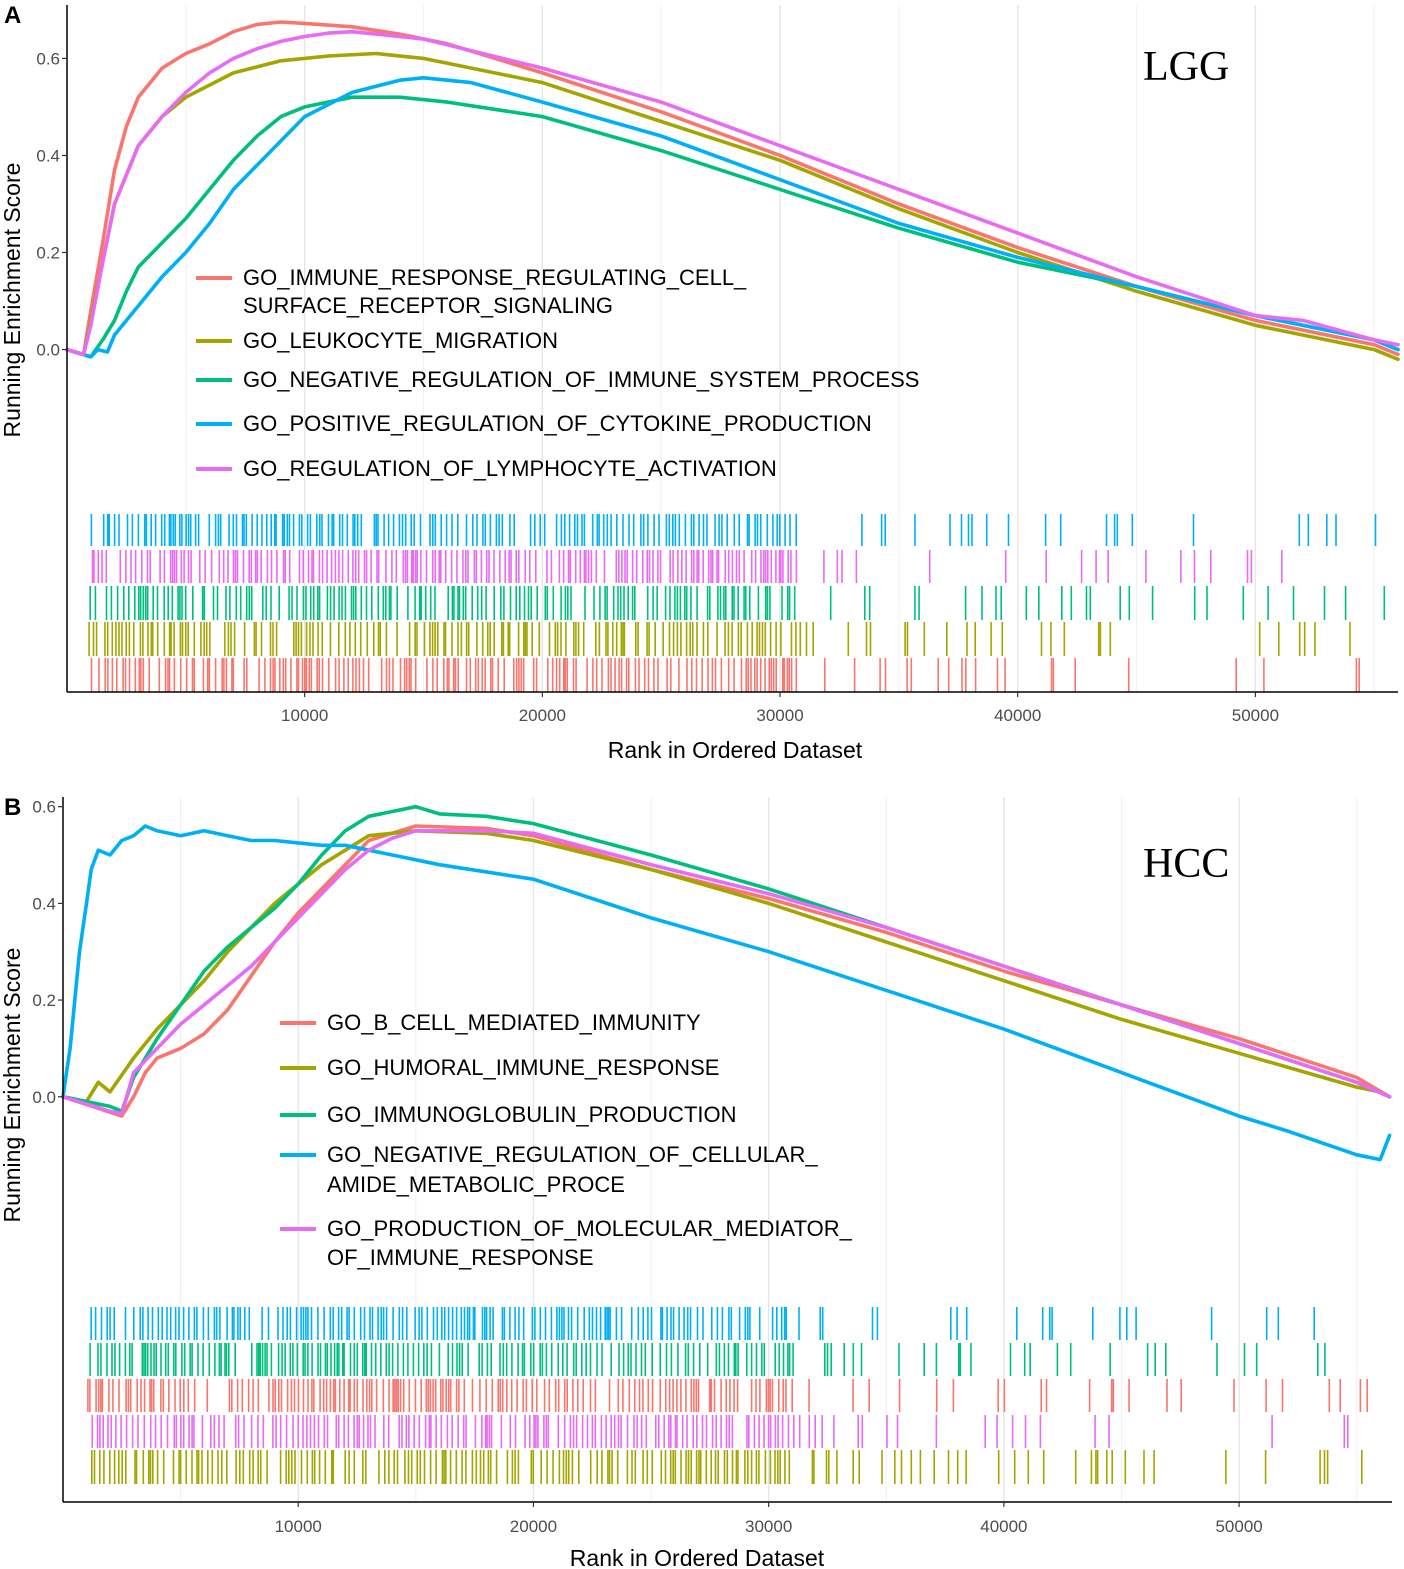 This screenshot has width=1404, height=1569. What do you see at coordinates (476, 1184) in the screenshot?
I see `legend-label: AMIDE_METABOLIC_PROCE` at bounding box center [476, 1184].